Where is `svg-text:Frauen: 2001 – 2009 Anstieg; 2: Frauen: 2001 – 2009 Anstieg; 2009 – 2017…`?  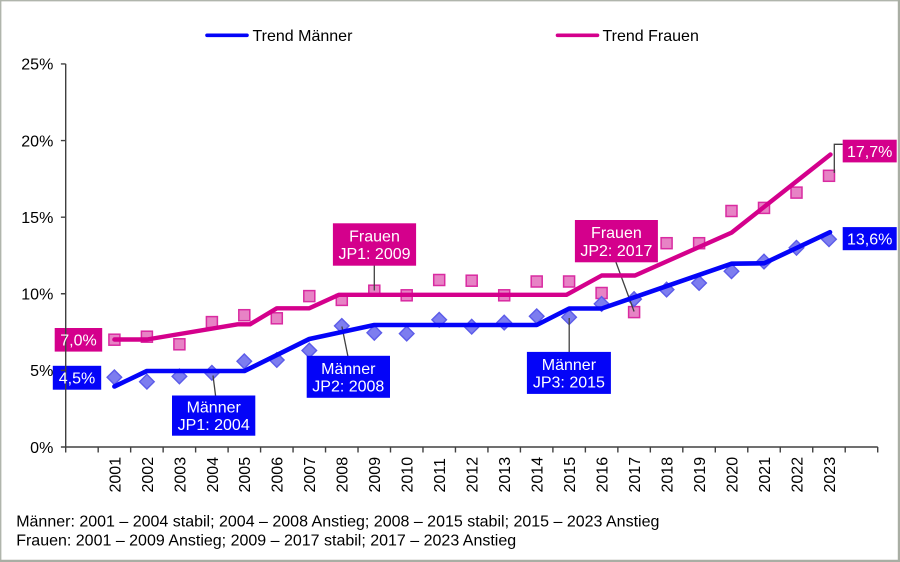 svg-text:Frauen: 2001 – 2009 Anstieg; 2: Frauen: 2001 – 2009 Anstieg; 2009 – 2017… is located at coordinates (266, 540).